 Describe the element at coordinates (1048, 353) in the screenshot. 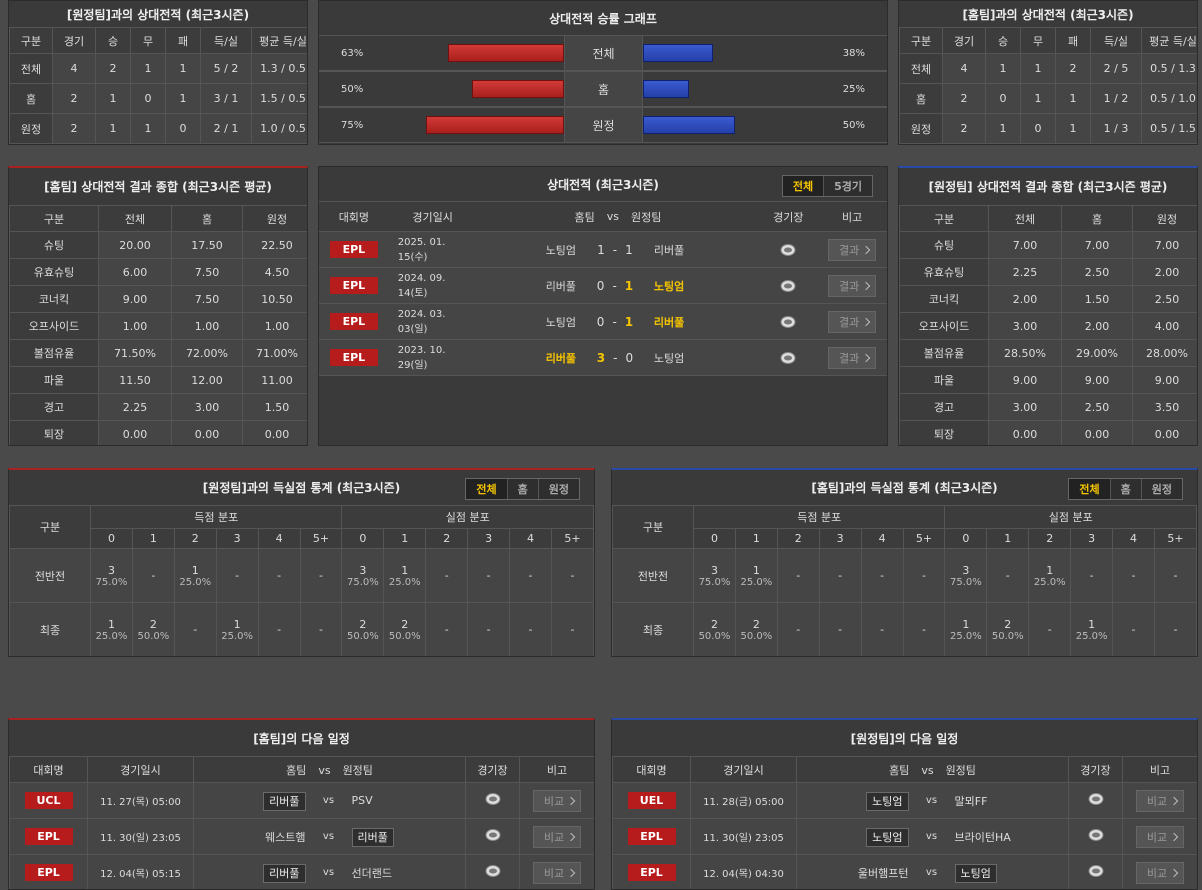

I see `table-row: 볼점유율 28.50% 29.00% 28.00%` at that location.